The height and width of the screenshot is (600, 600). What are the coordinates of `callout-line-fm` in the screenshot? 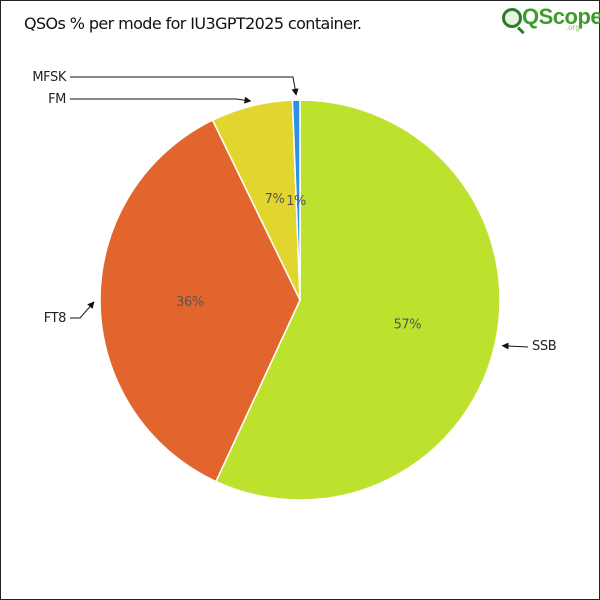 It's located at (161, 100).